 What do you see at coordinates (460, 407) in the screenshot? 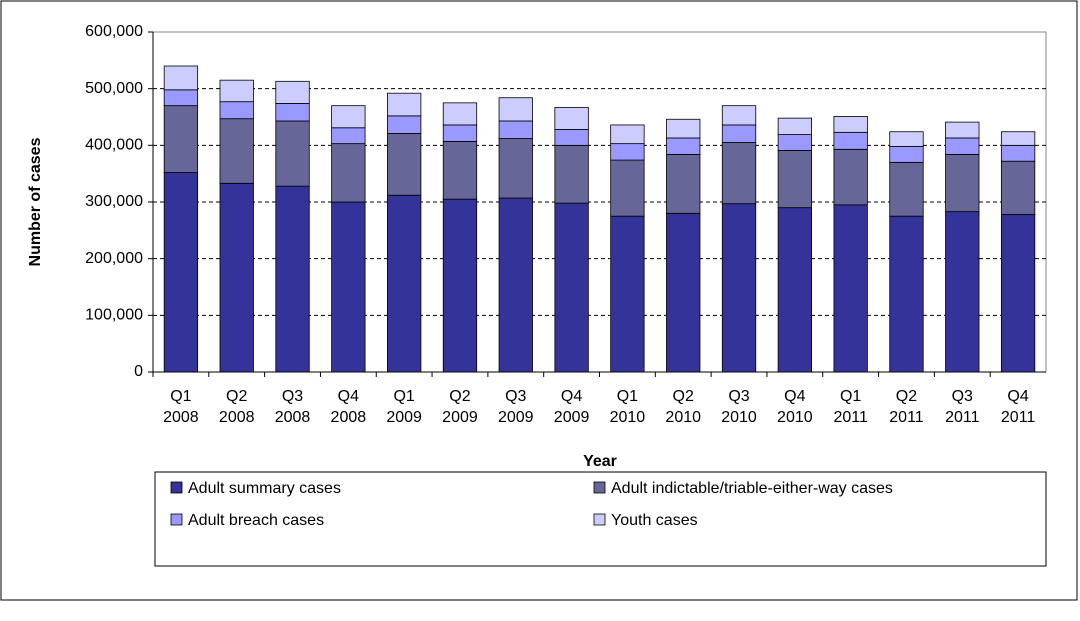
I see `x-tick-label: Q2 2009` at bounding box center [460, 407].